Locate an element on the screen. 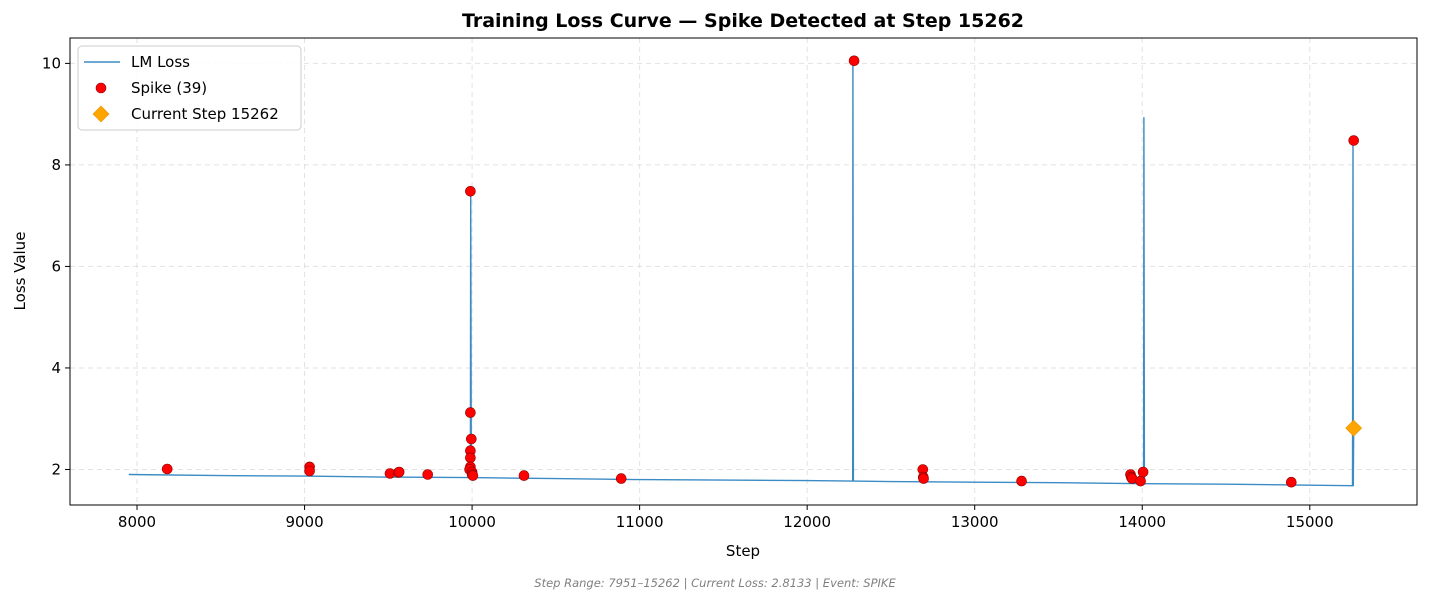 This screenshot has height=602, width=1429. y-tick-label: 6 is located at coordinates (56, 266).